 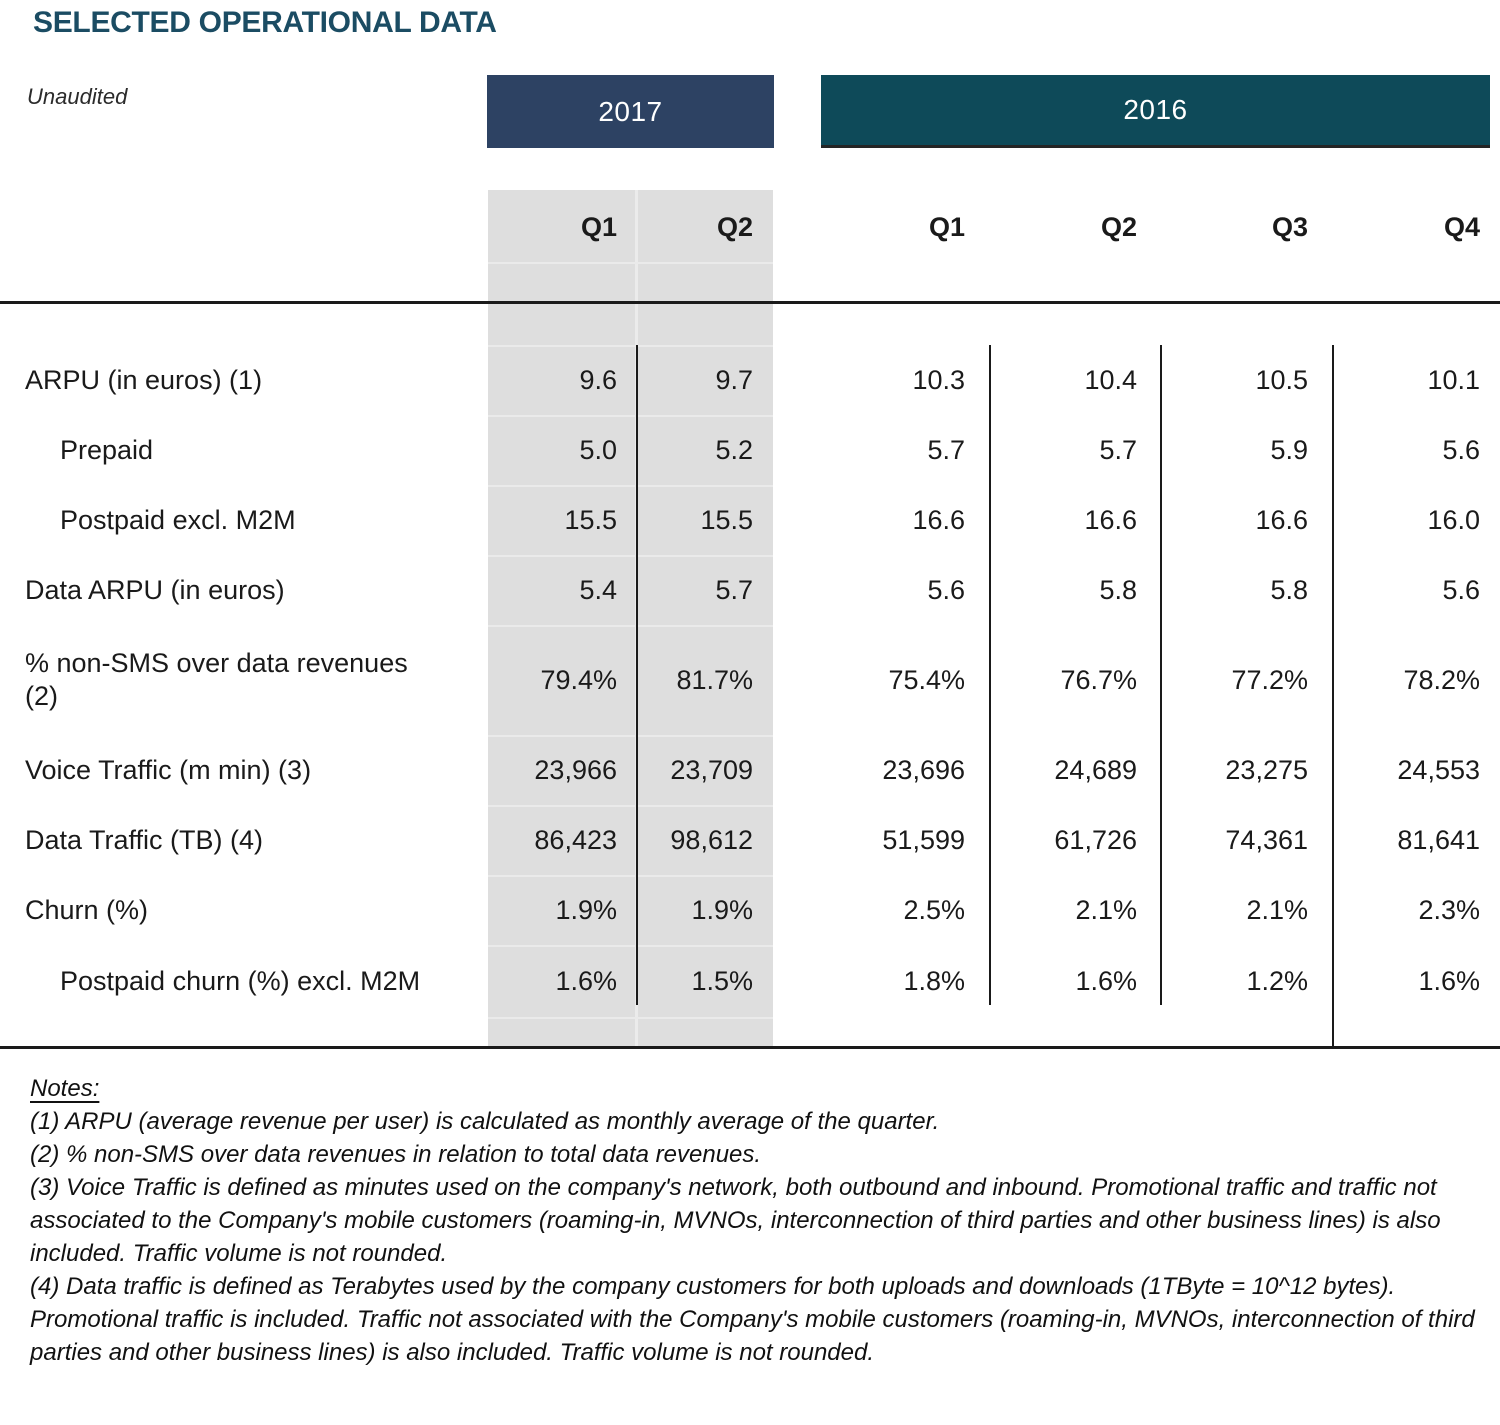 What do you see at coordinates (734, 379) in the screenshot?
I see `cell-2017-q2: 9.7` at bounding box center [734, 379].